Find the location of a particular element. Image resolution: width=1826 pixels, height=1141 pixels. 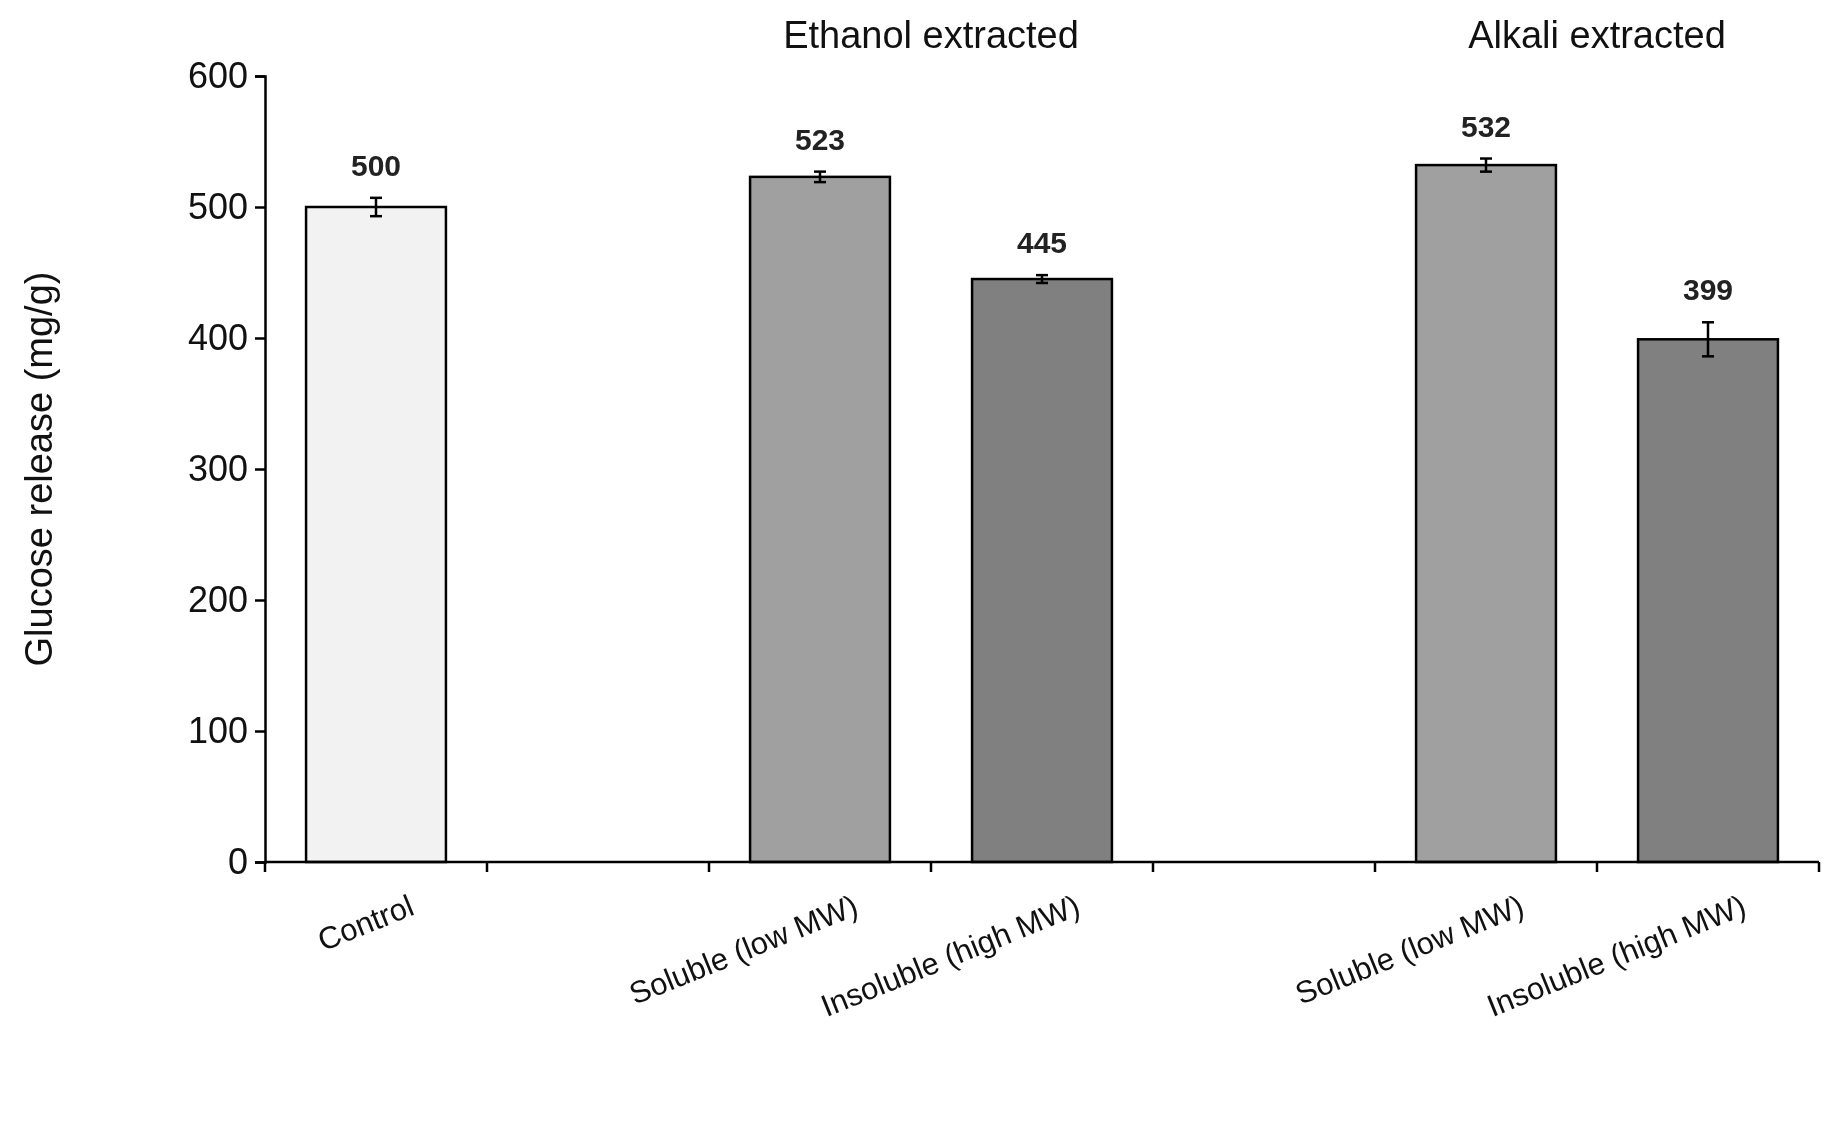

y-tick-label: 600 is located at coordinates (217, 76).